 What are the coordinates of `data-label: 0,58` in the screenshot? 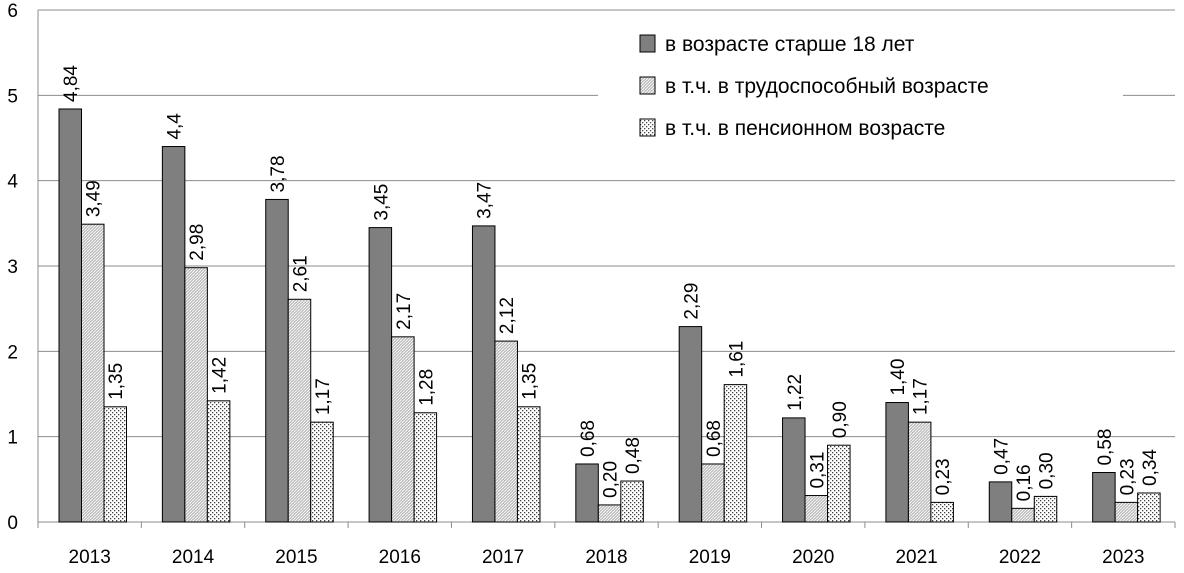 It's located at (1105, 447).